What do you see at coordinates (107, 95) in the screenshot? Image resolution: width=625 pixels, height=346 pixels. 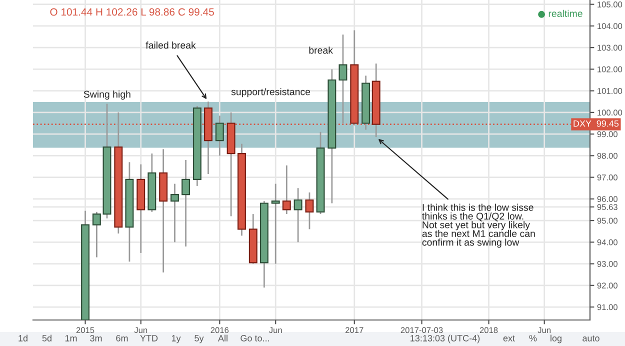 I see `annotation: Swing high` at bounding box center [107, 95].